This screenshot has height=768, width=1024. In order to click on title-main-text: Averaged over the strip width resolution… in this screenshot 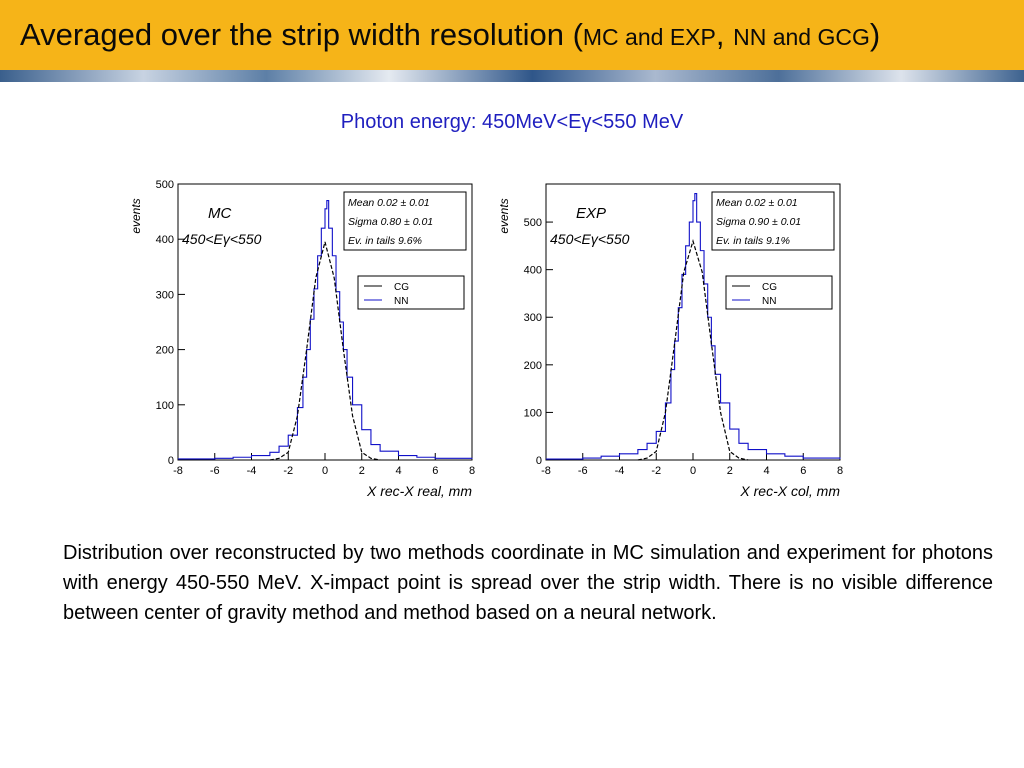, I will do `click(301, 34)`.